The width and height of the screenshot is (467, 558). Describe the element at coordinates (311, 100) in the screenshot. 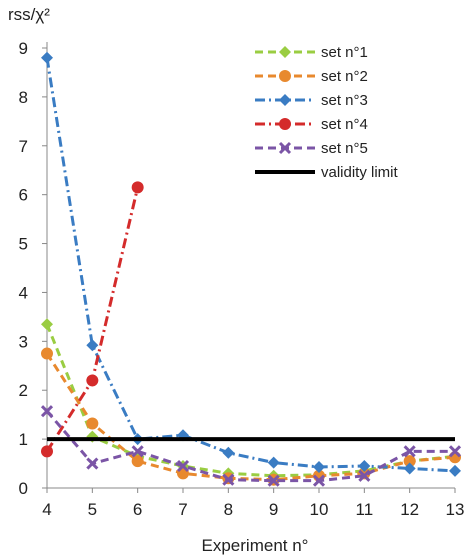

I see `legend-entry-3: set n°3` at that location.